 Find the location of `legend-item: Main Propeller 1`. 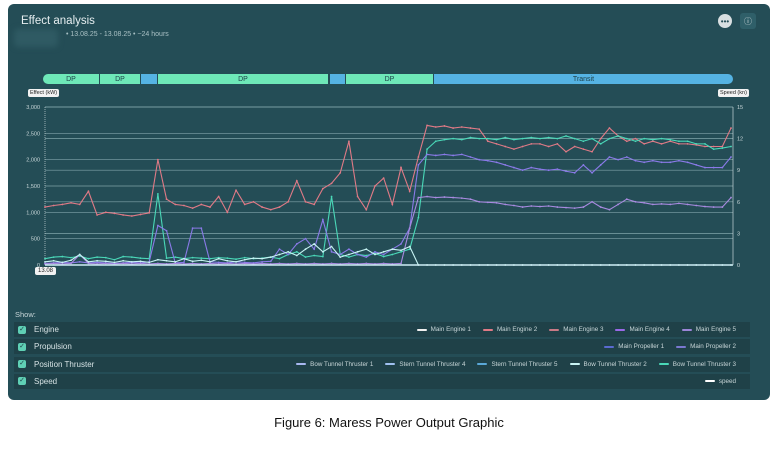

legend-item: Main Propeller 1 is located at coordinates (634, 346).